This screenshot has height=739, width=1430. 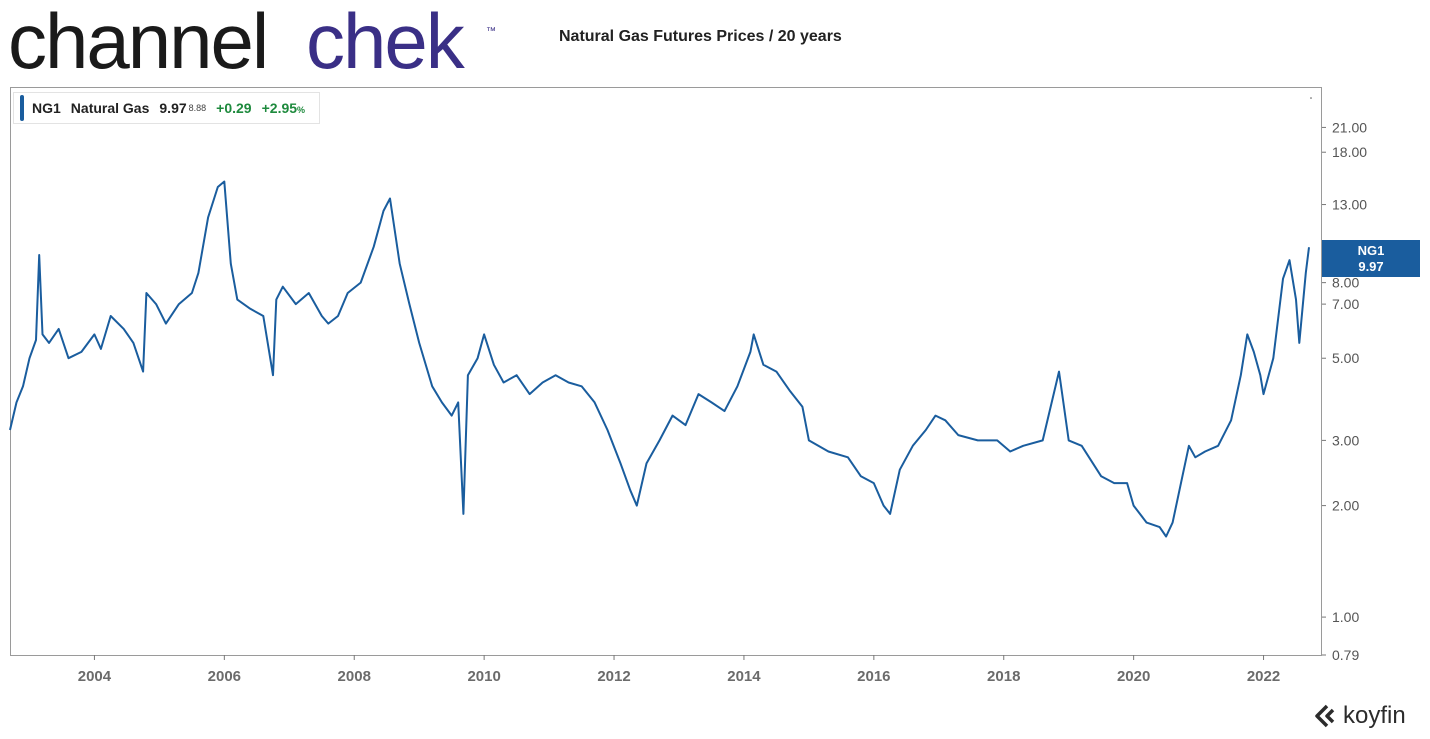 I want to click on x-axis: 2004 2006 2008 2010 2012 2014 2016 2018 2020 2022, so click(x=679, y=670).